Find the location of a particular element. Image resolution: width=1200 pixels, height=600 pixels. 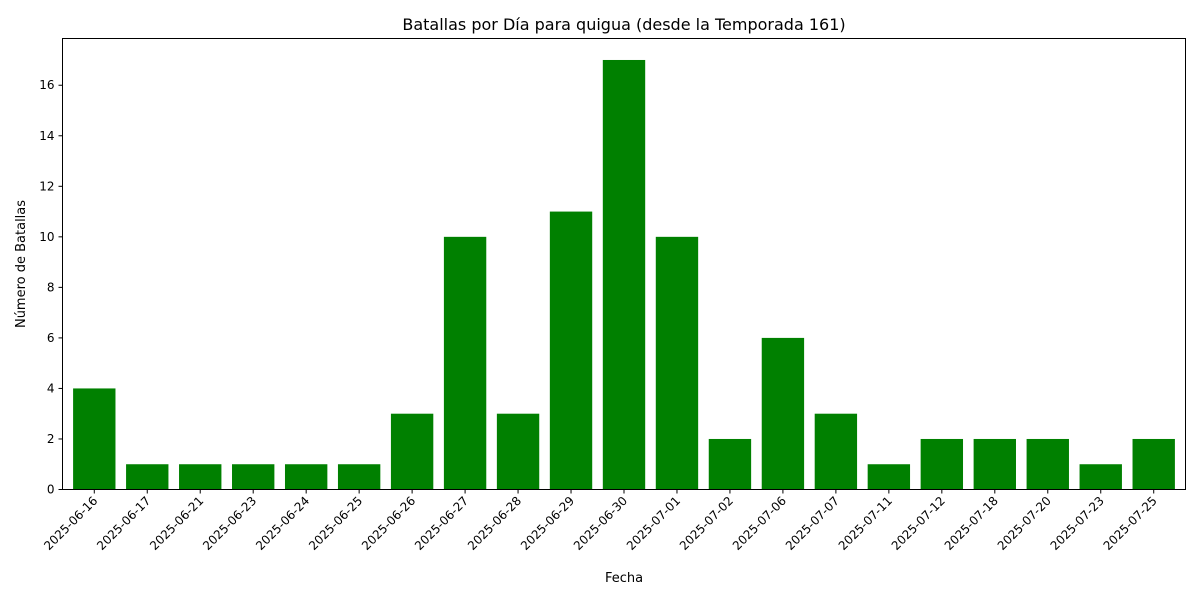

x-tick-label-2025-07-07: 2025-07-07 is located at coordinates (812, 523).